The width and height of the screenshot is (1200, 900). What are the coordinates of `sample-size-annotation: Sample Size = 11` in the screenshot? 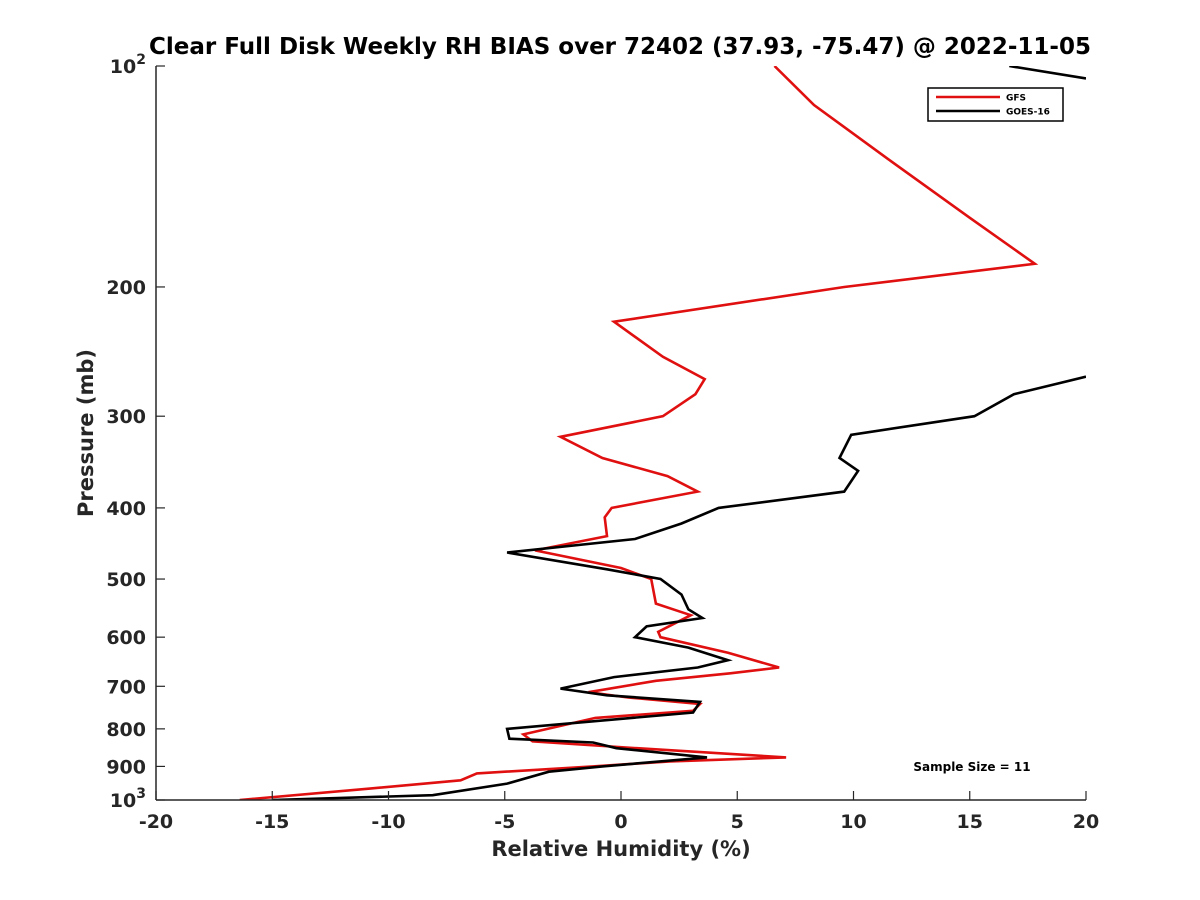 It's located at (971, 767).